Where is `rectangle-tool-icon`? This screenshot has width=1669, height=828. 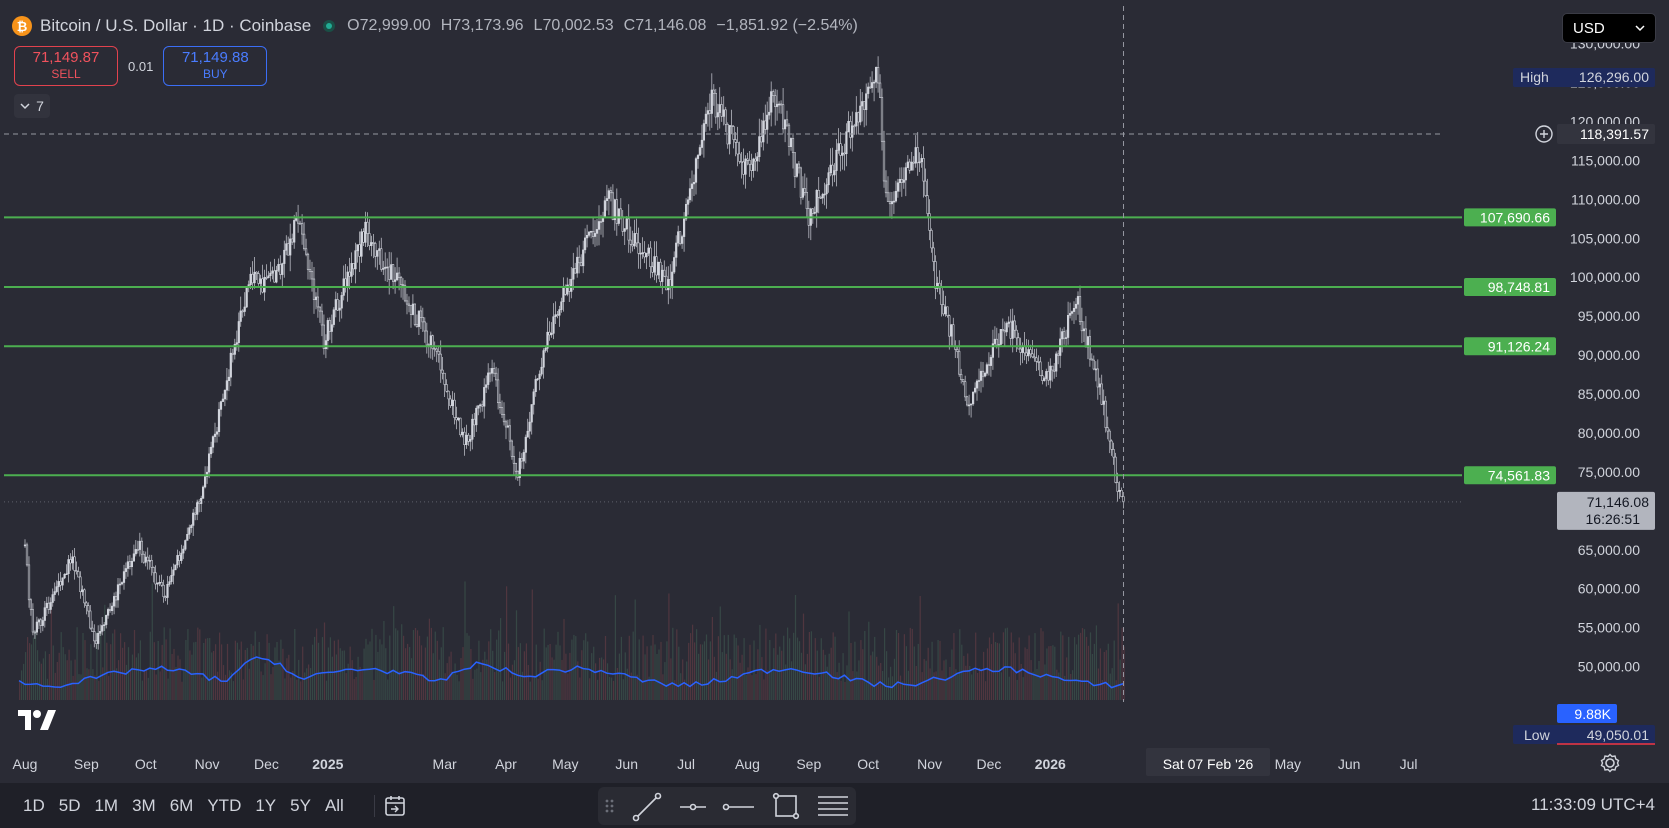 rectangle-tool-icon is located at coordinates (786, 806).